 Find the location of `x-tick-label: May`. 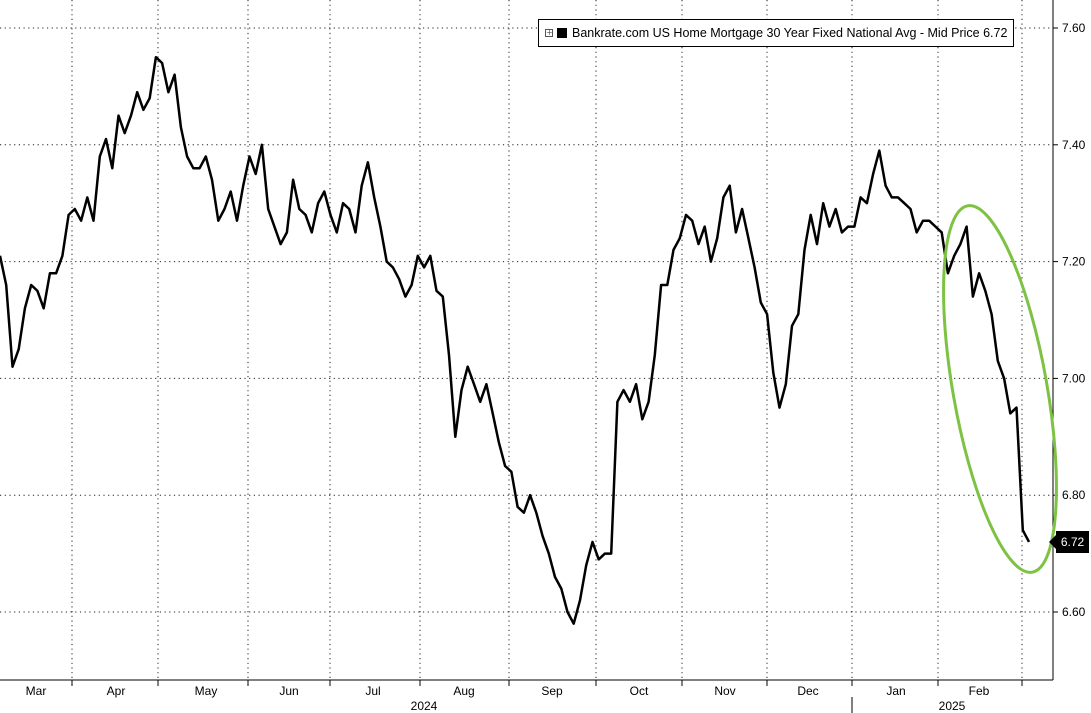

x-tick-label: May is located at coordinates (206, 691).